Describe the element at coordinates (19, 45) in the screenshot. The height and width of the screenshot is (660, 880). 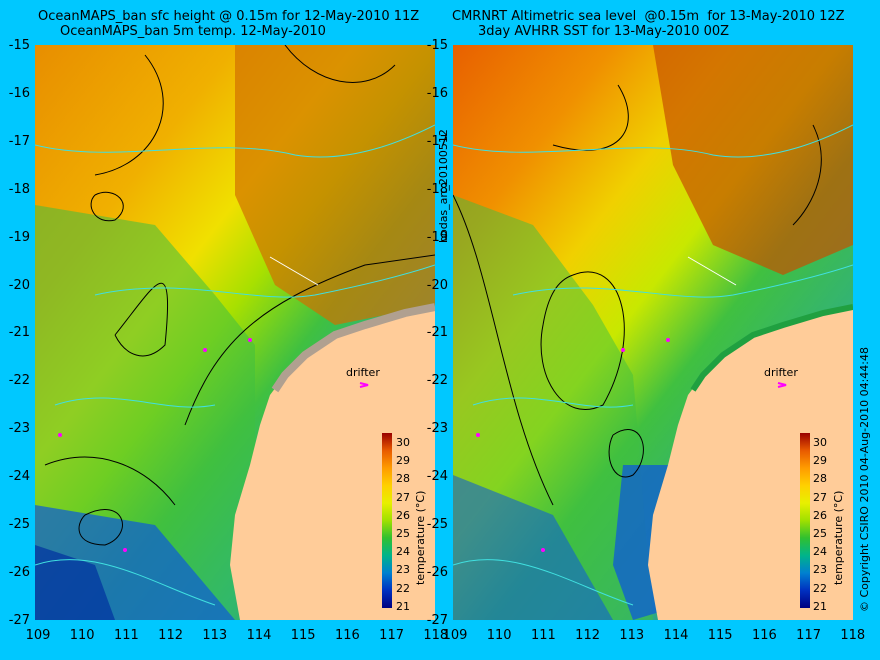
I see `lat-tick-label-left: -15` at that location.